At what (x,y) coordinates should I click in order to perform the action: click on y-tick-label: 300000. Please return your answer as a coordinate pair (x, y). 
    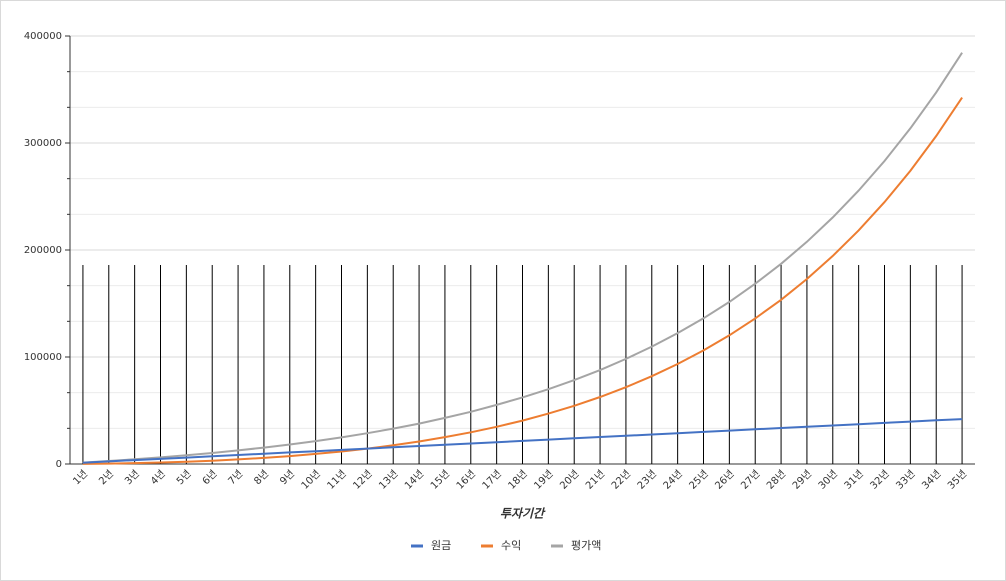
    Looking at the image, I should click on (43, 143).